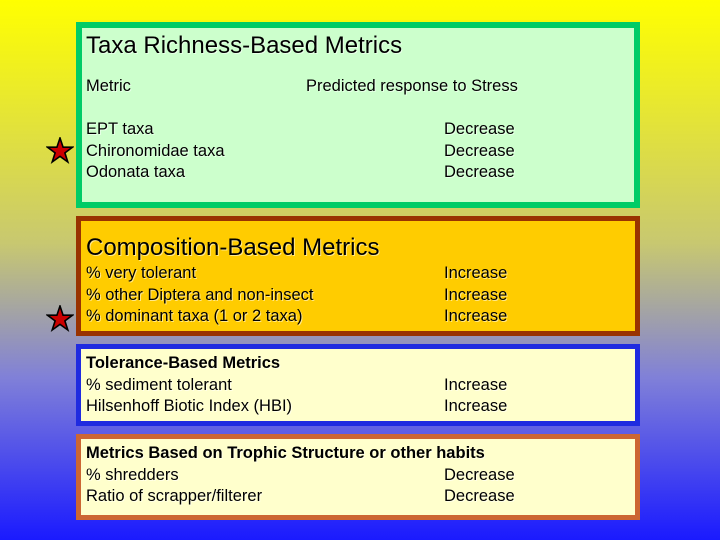 The height and width of the screenshot is (540, 720). I want to click on trophic-panel, so click(358, 477).